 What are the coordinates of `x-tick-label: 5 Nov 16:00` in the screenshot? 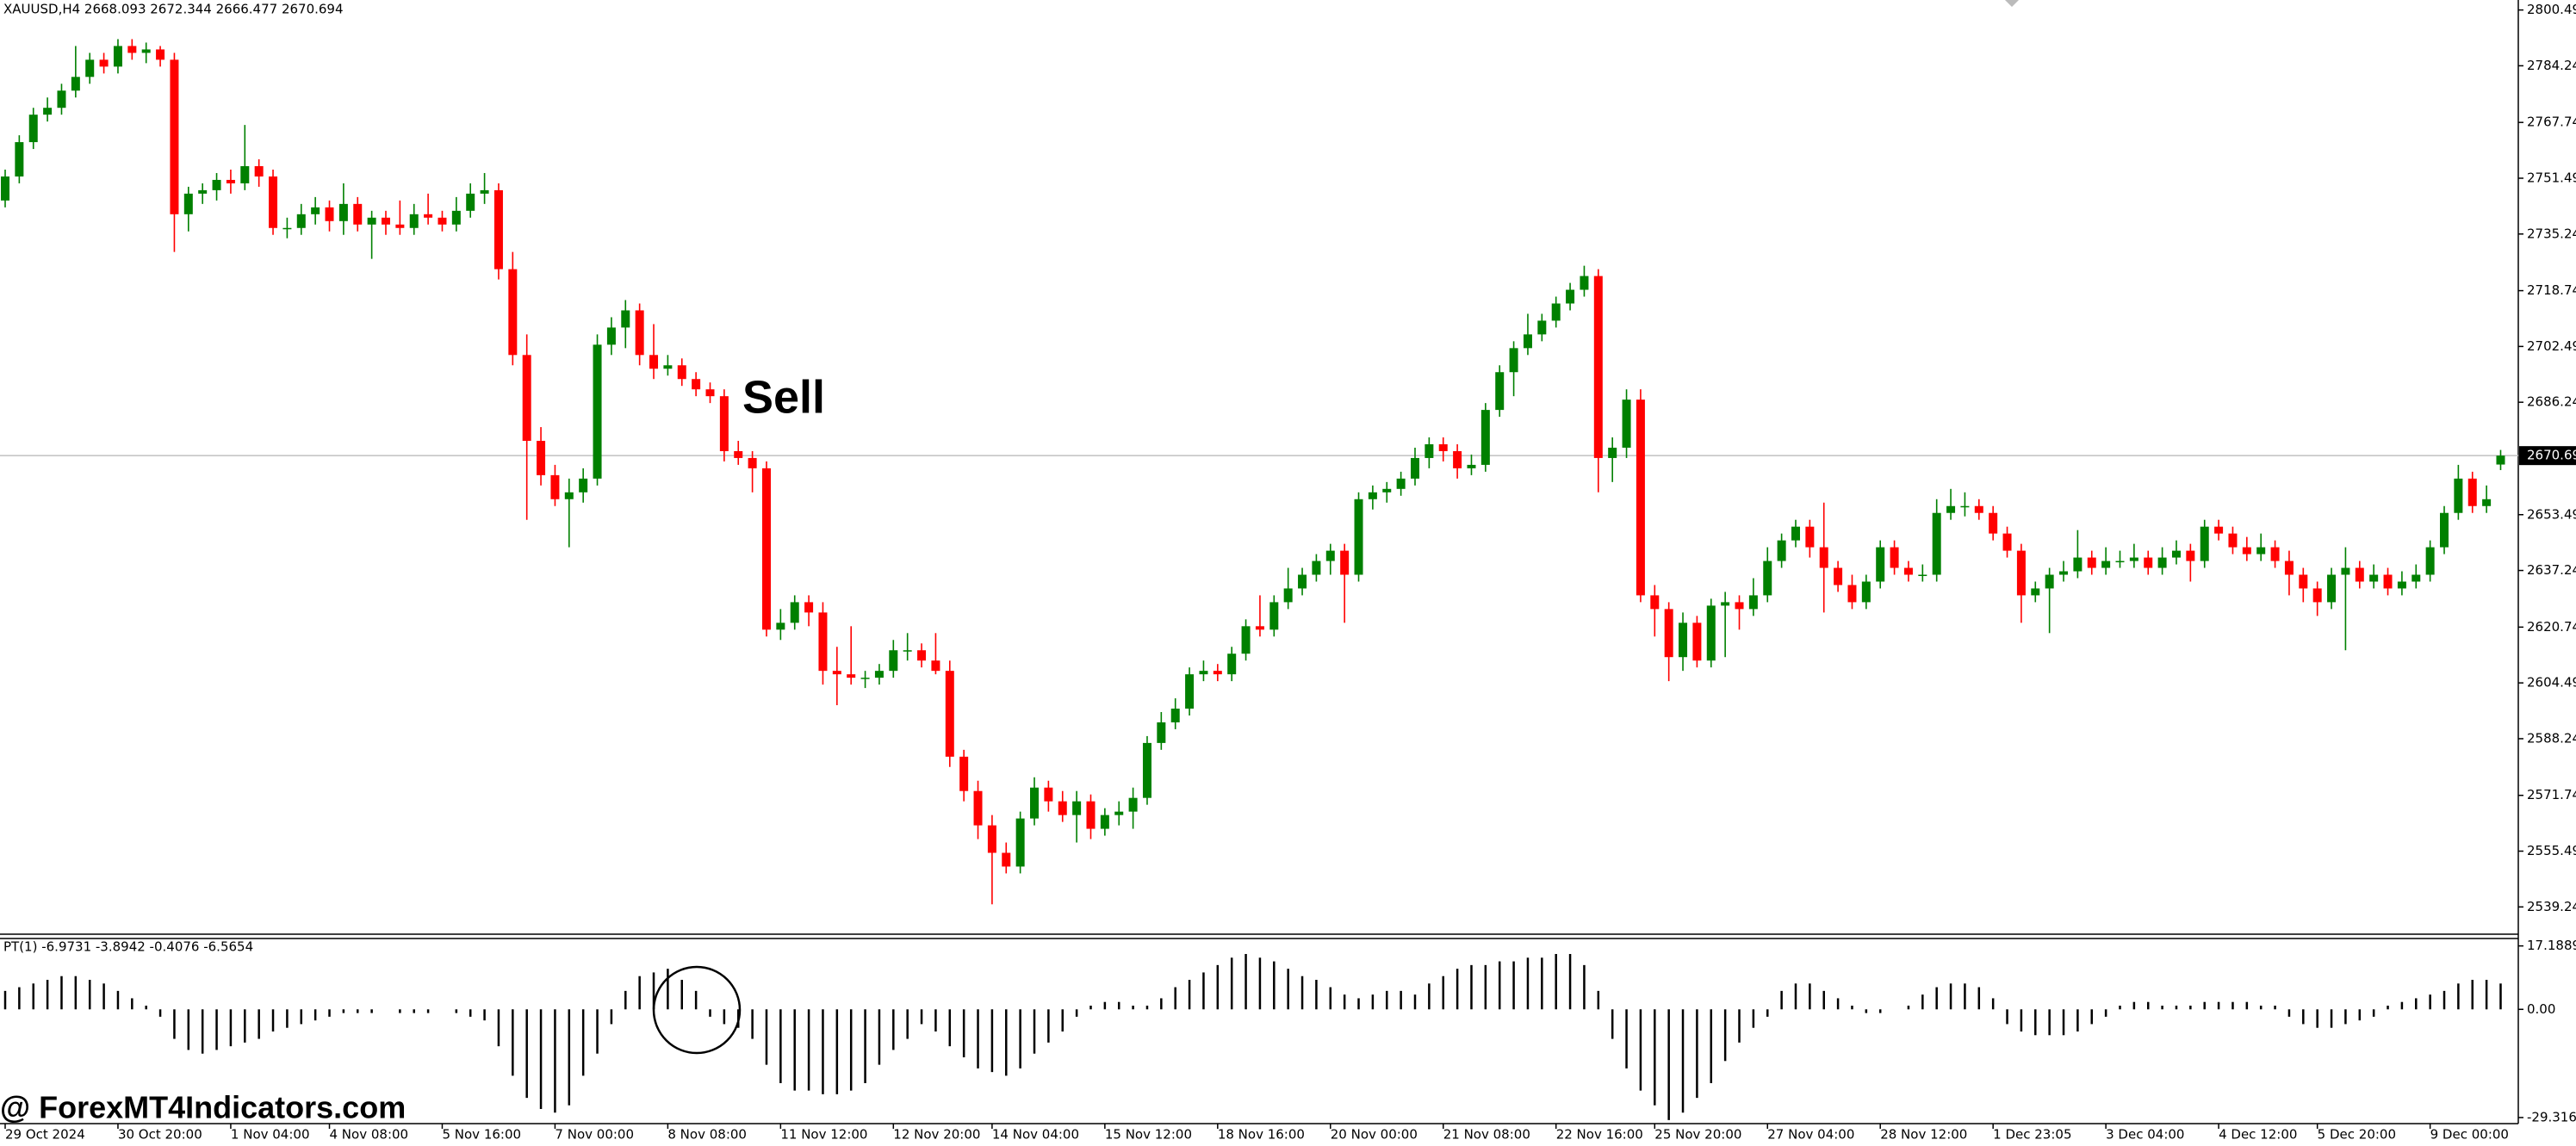 It's located at (481, 1135).